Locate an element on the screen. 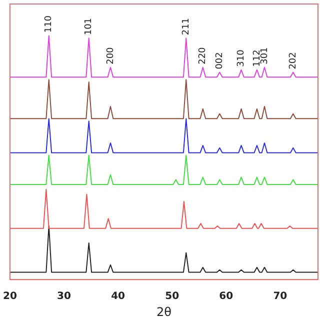  annotation: 310 is located at coordinates (241, 58).